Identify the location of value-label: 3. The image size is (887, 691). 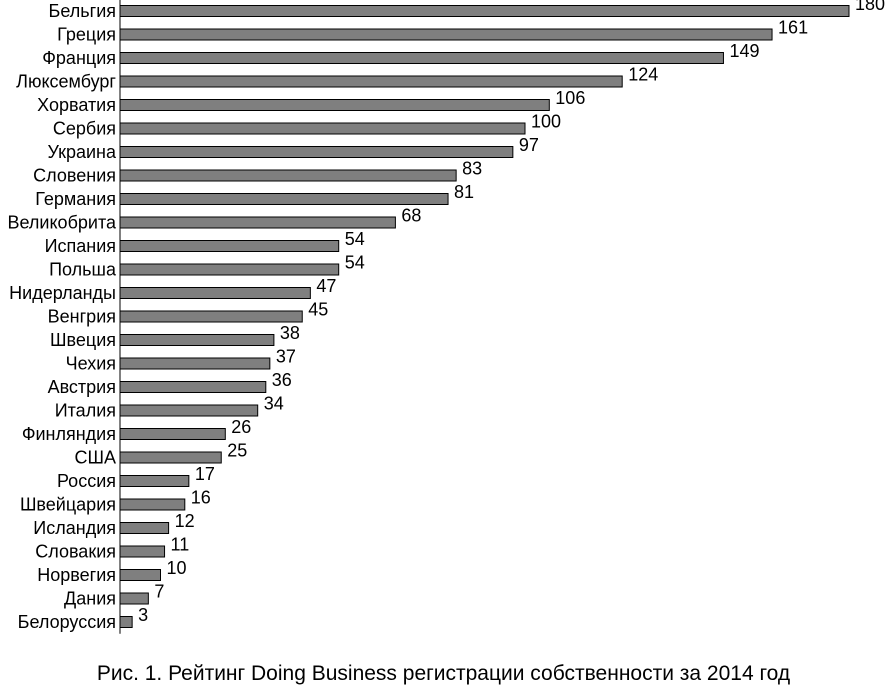
(143, 615).